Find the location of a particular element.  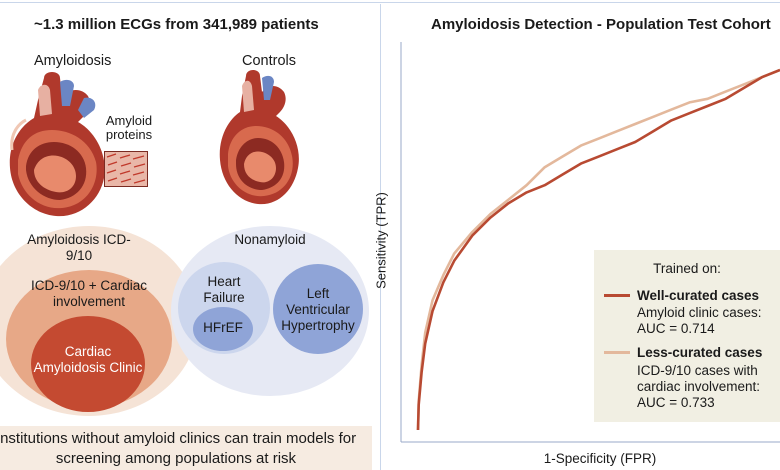

hfref-label: HFrEF is located at coordinates (223, 327).